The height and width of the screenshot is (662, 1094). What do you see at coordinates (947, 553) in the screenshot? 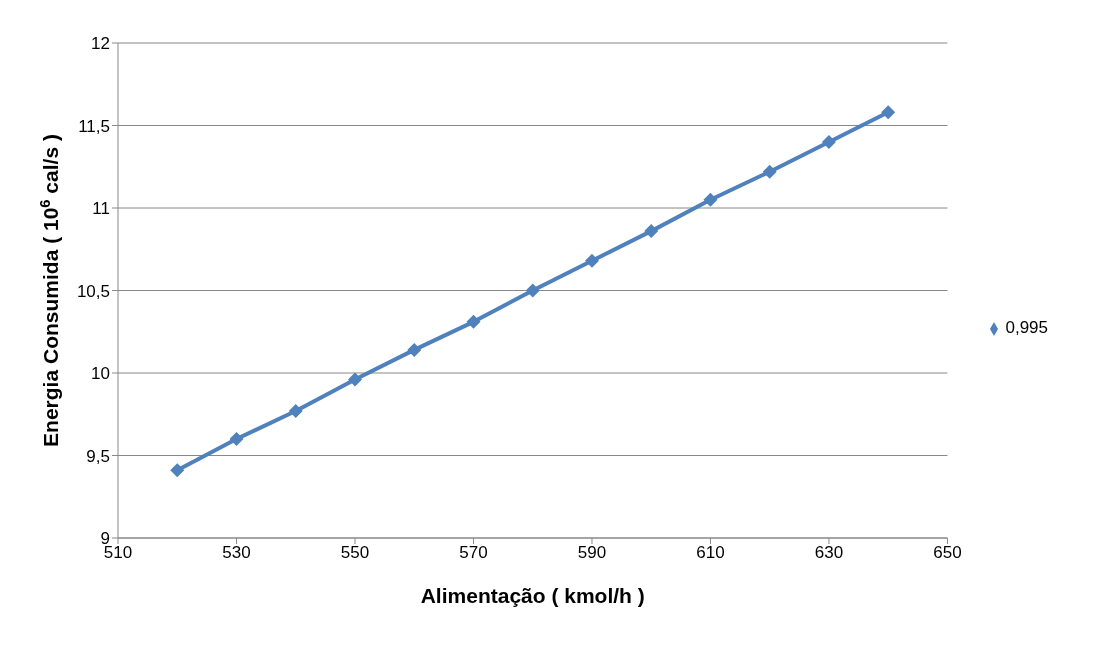
I see `x-tick-label: 650` at bounding box center [947, 553].